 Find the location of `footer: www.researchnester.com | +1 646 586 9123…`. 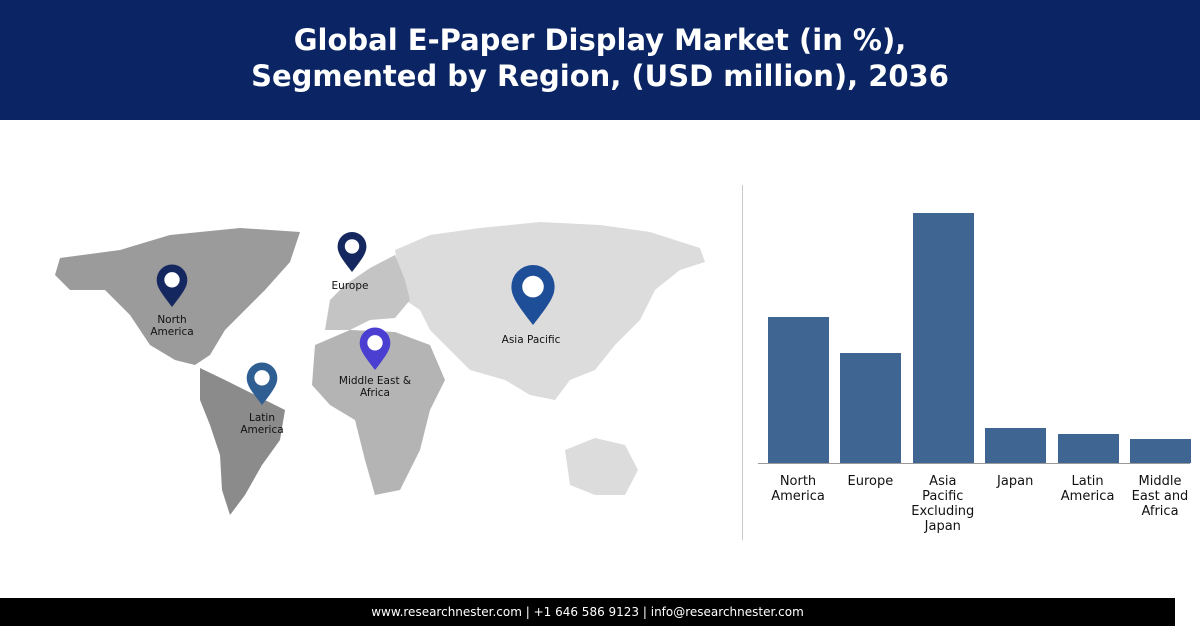

footer: www.researchnester.com | +1 646 586 9123… is located at coordinates (587, 612).